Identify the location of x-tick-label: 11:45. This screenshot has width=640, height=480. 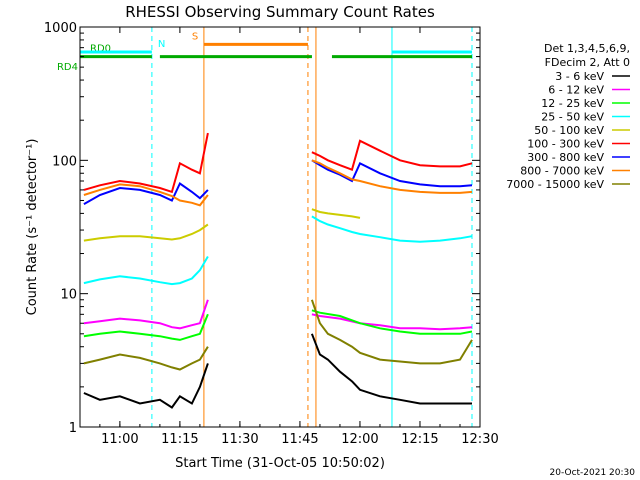
(299, 439).